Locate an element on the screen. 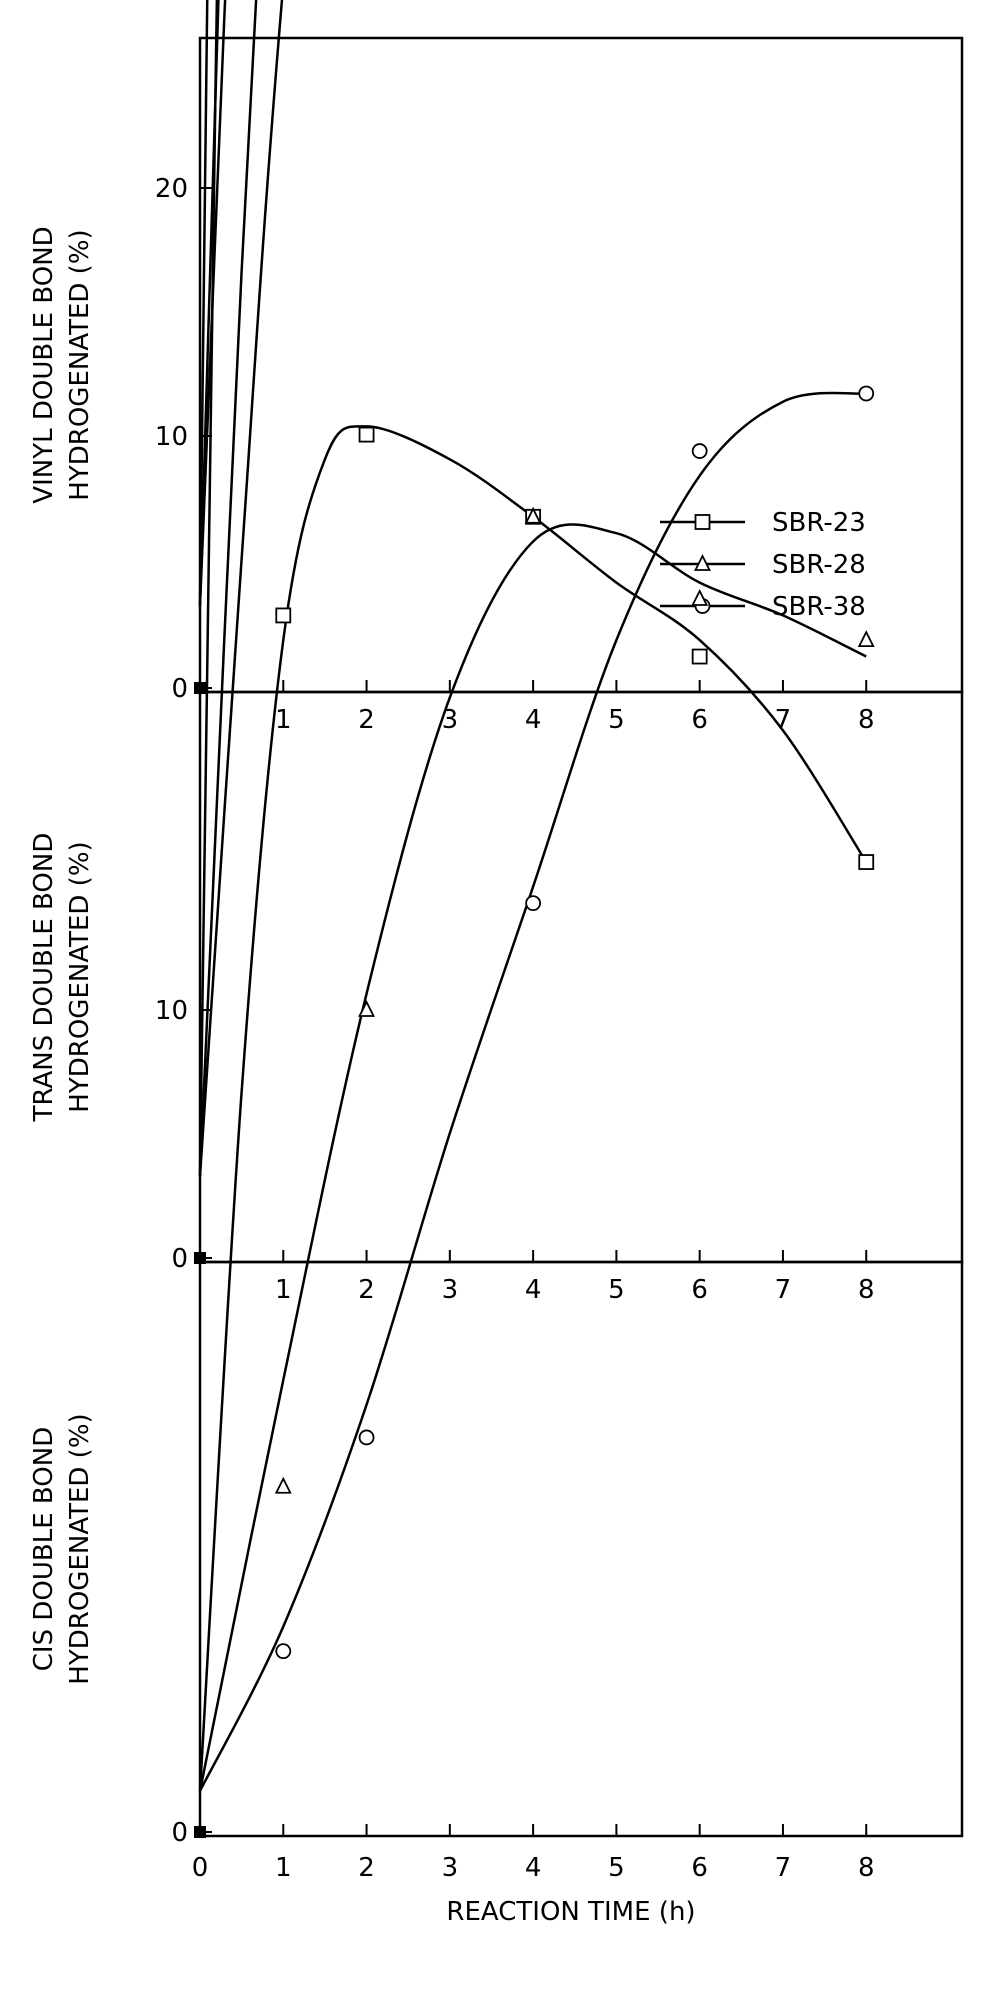 The image size is (982, 1992). origin-marker is located at coordinates (200, 1832).